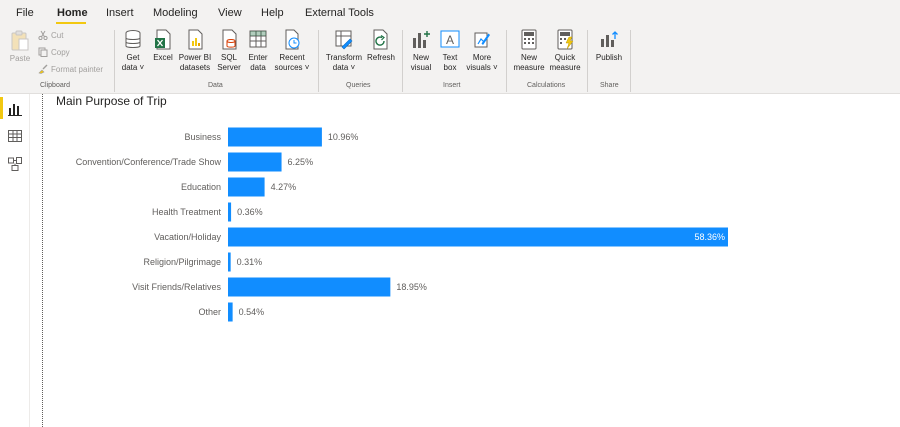 This screenshot has height=427, width=900. I want to click on more-visuals-icon, so click(482, 40).